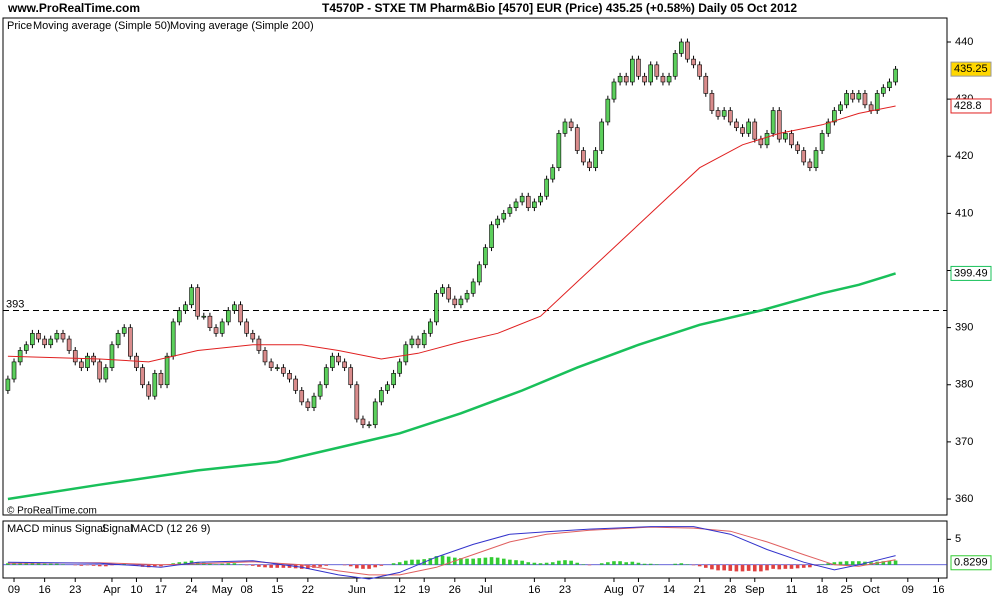  I want to click on y-tick-label: 390, so click(964, 328).